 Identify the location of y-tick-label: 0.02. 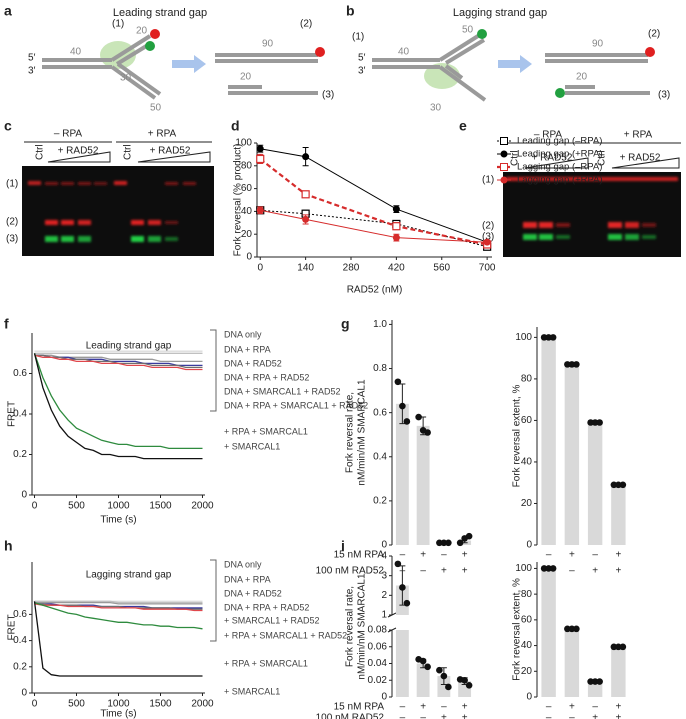
(378, 680).